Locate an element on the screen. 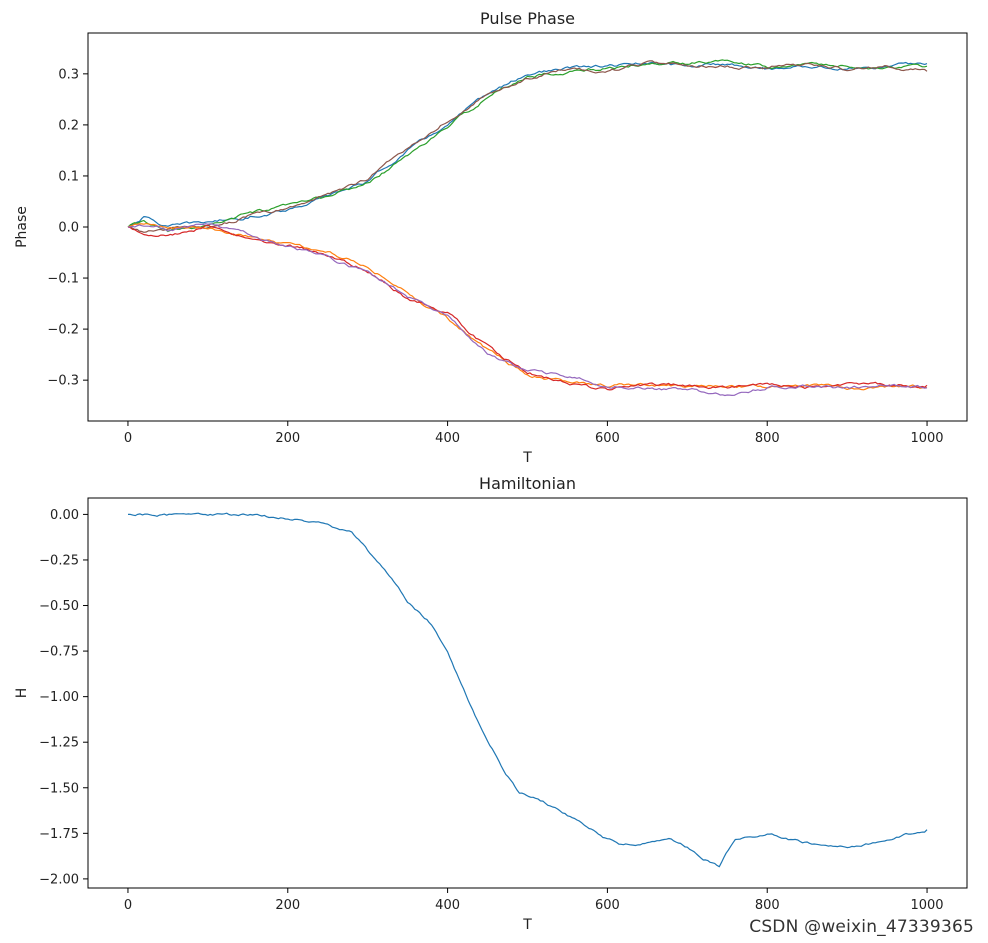  y-tick-label: −1.25 is located at coordinates (59, 743).